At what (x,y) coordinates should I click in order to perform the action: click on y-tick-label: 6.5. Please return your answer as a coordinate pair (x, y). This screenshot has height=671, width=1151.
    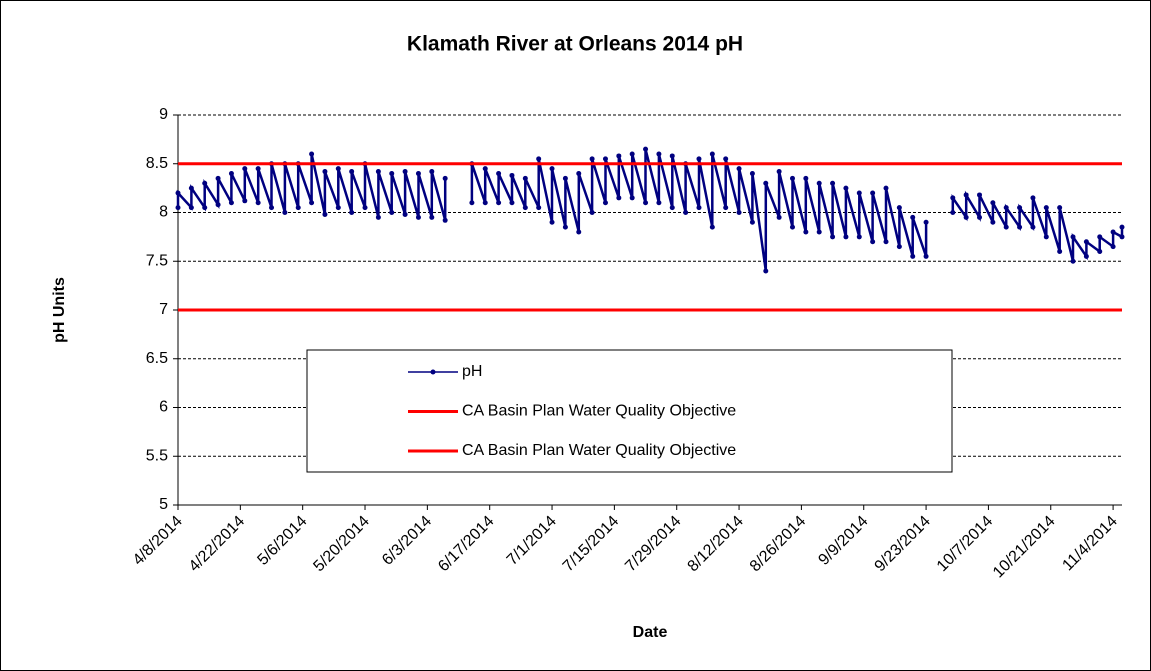
    Looking at the image, I should click on (157, 358).